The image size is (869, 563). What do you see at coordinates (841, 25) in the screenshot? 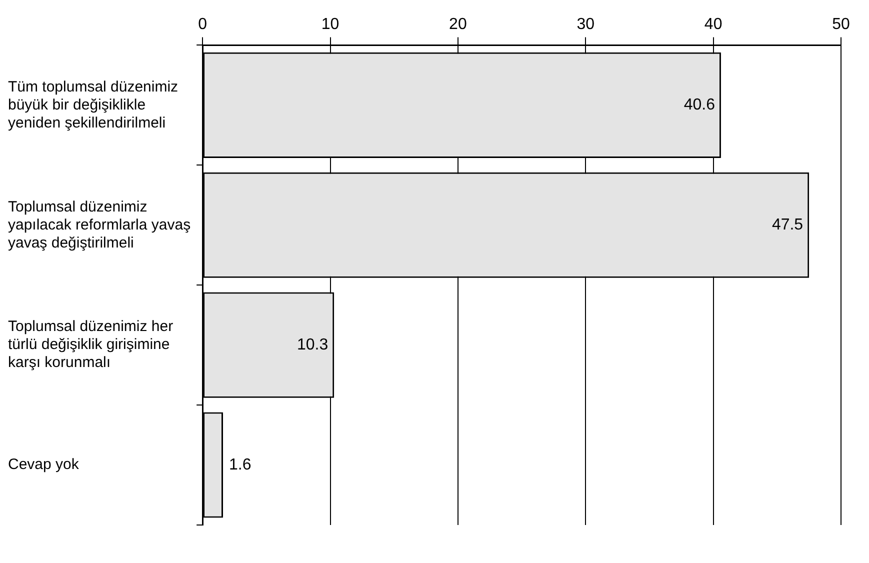
I see `x-tick-label: 50` at bounding box center [841, 25].